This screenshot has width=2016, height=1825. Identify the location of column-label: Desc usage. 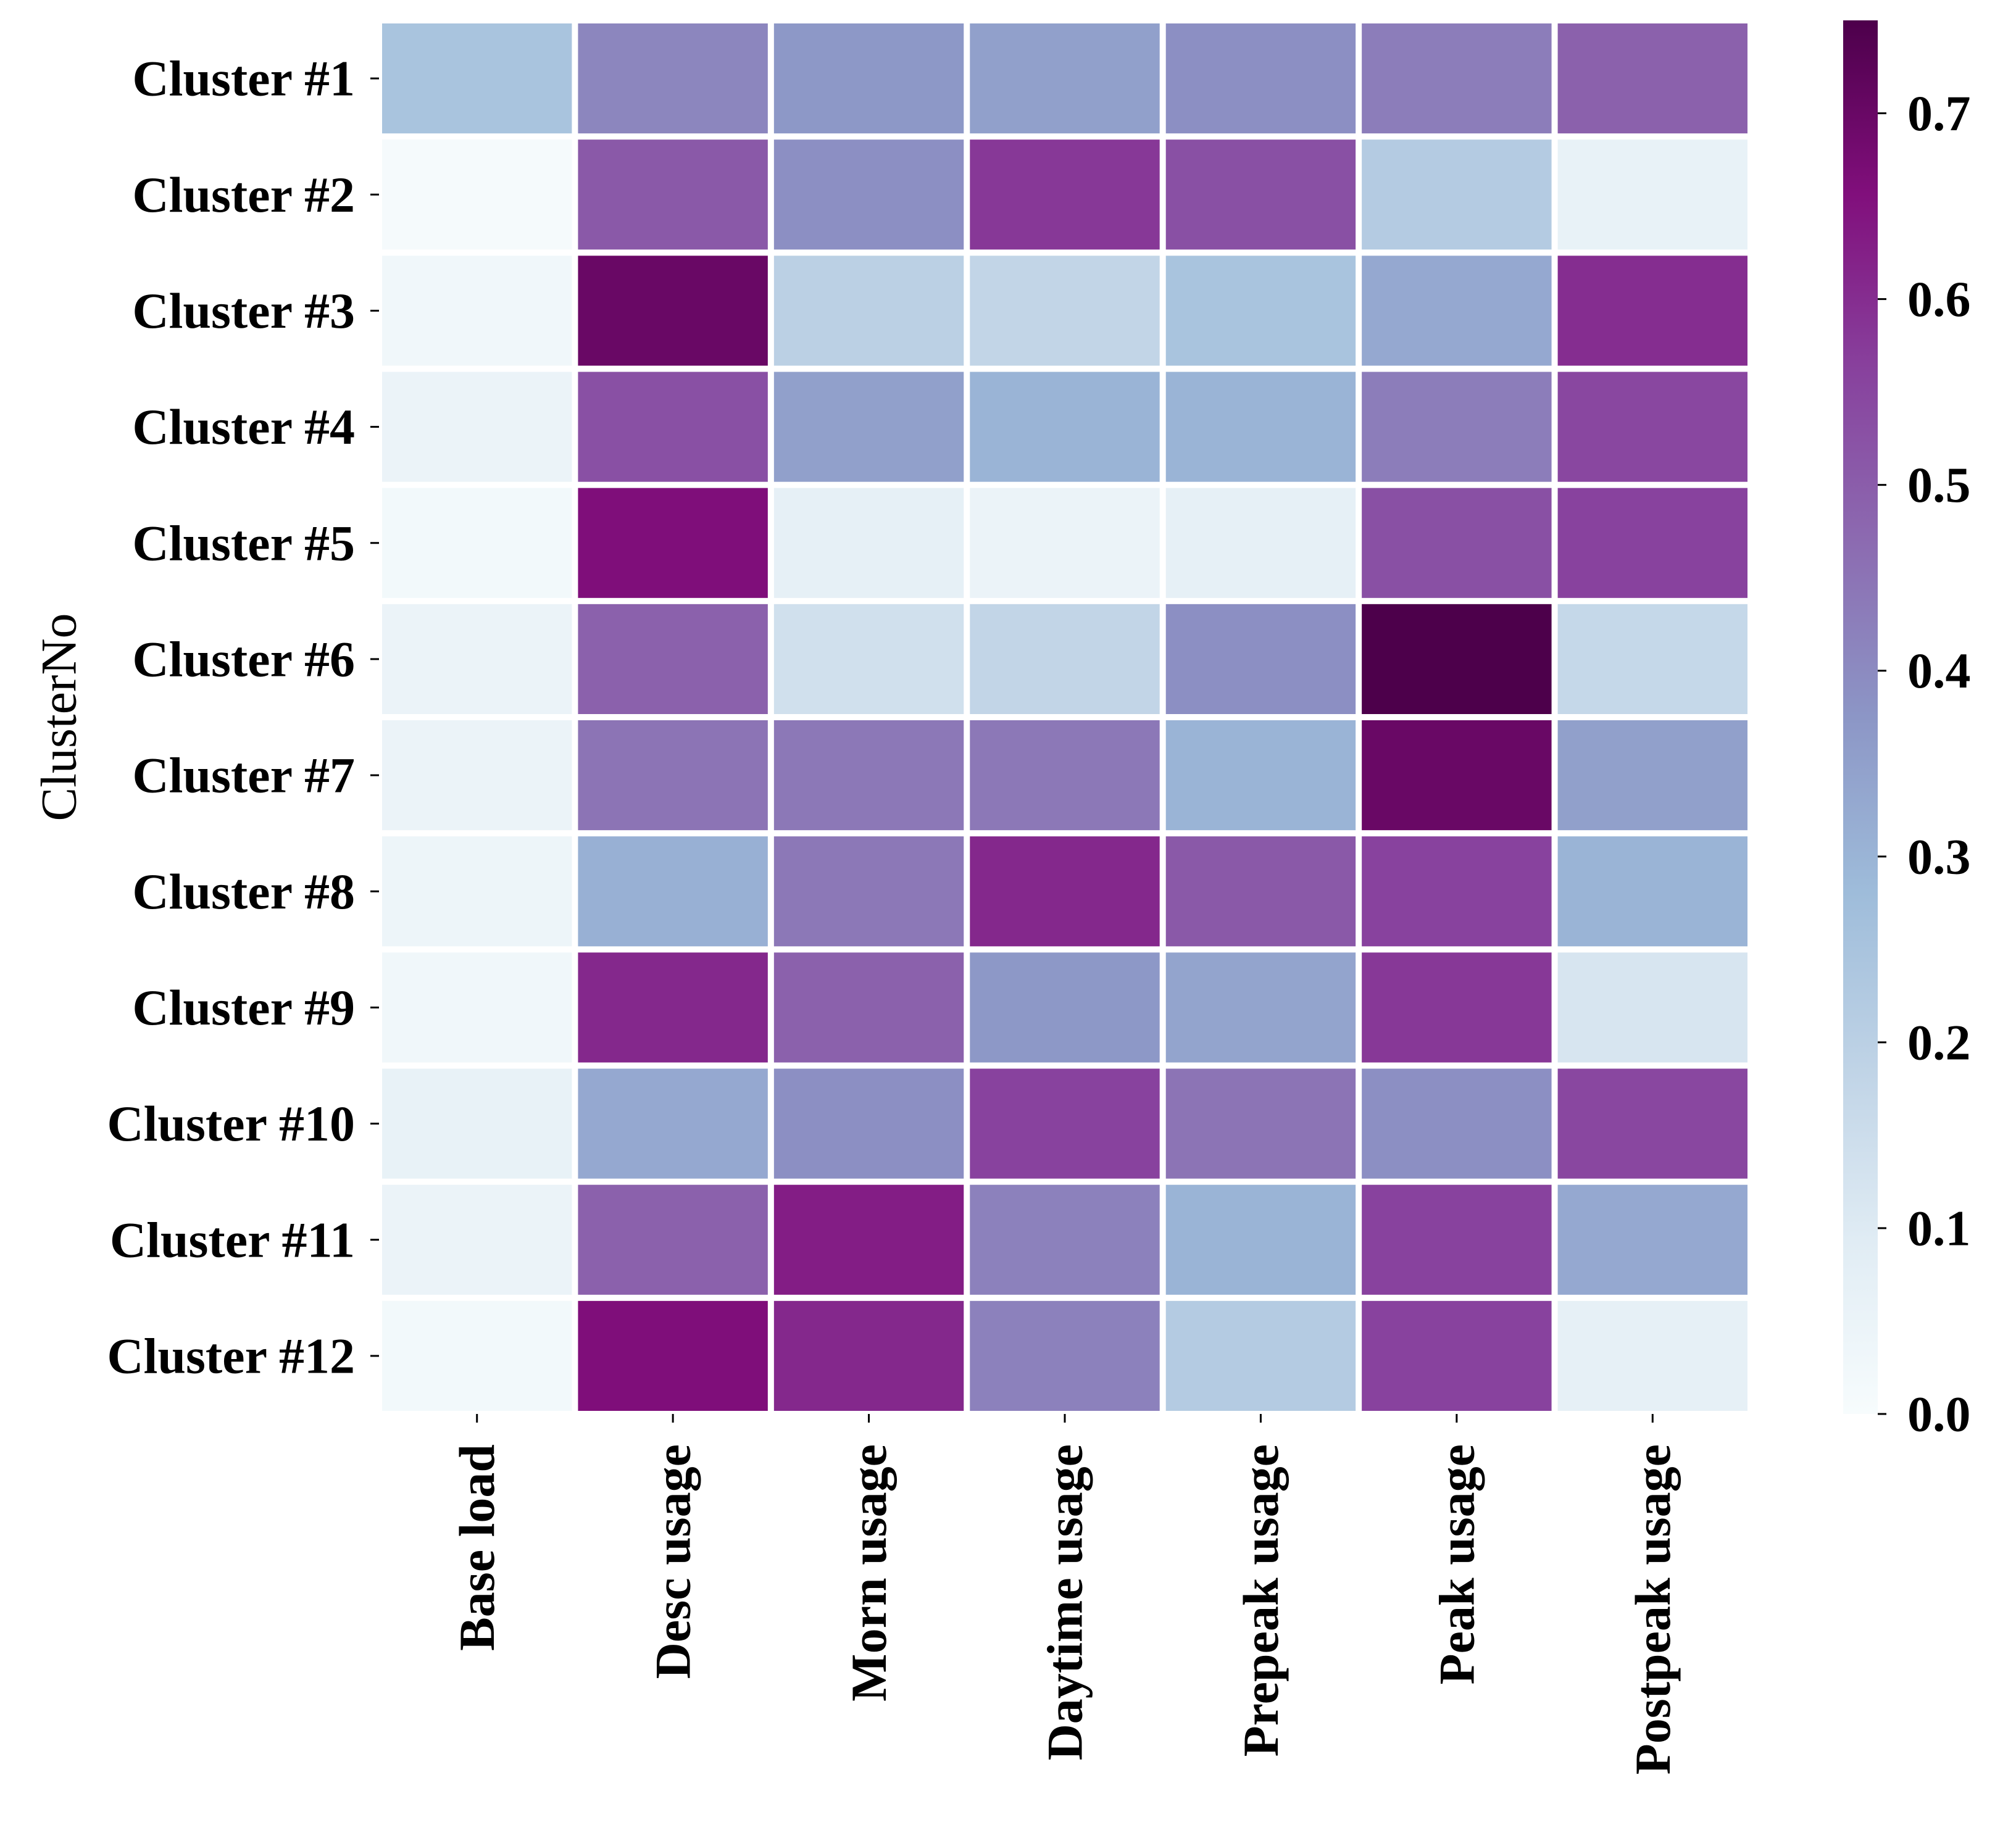
(673, 1562).